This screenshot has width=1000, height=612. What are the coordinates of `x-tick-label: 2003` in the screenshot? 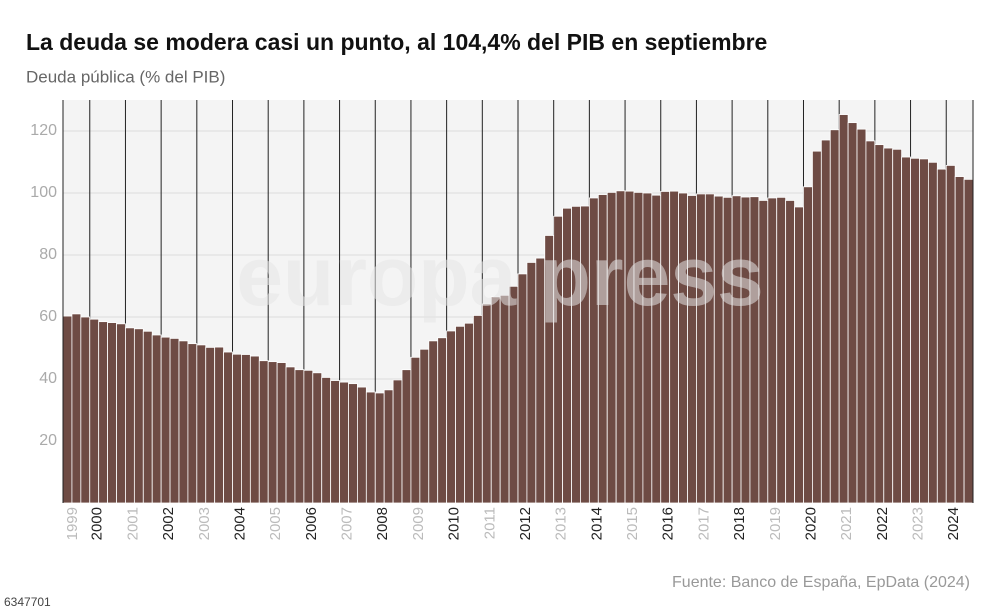 It's located at (204, 523).